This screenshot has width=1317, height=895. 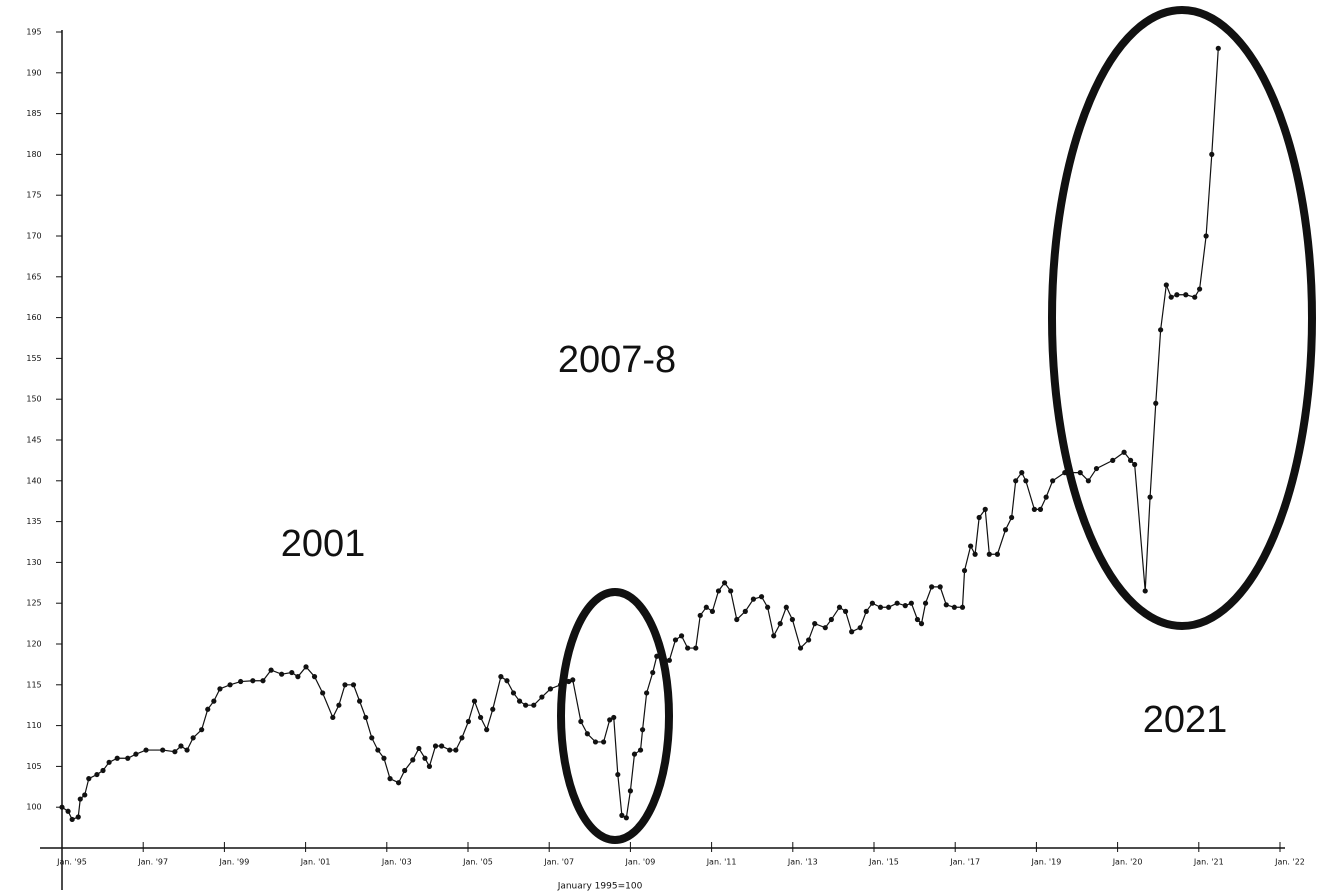 What do you see at coordinates (315, 862) in the screenshot?
I see `x-tick-label: Jan. '01` at bounding box center [315, 862].